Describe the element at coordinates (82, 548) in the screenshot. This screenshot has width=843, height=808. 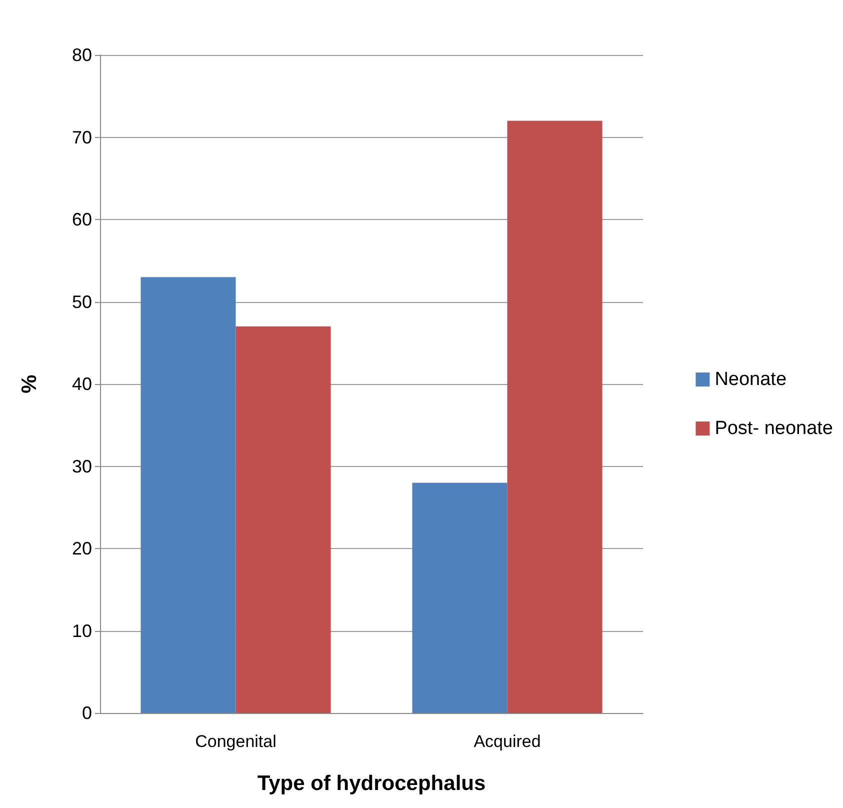
I see `y-tick-label: 20` at that location.